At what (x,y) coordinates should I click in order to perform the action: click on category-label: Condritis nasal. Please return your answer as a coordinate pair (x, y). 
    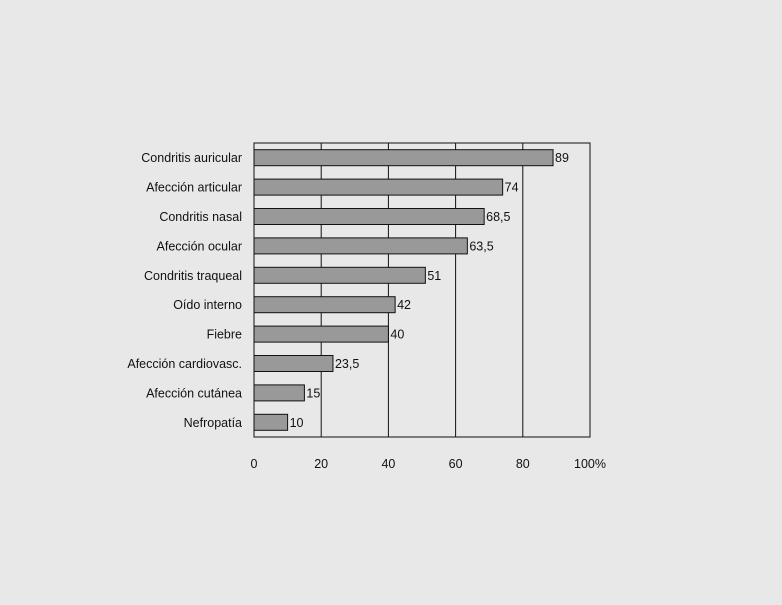
    Looking at the image, I should click on (200, 217).